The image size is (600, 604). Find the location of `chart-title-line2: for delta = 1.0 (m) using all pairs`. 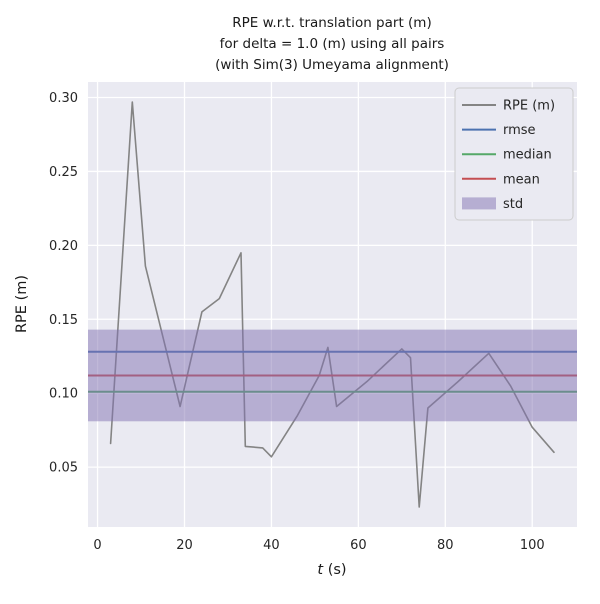

chart-title-line2: for delta = 1.0 (m) using all pairs is located at coordinates (332, 44).